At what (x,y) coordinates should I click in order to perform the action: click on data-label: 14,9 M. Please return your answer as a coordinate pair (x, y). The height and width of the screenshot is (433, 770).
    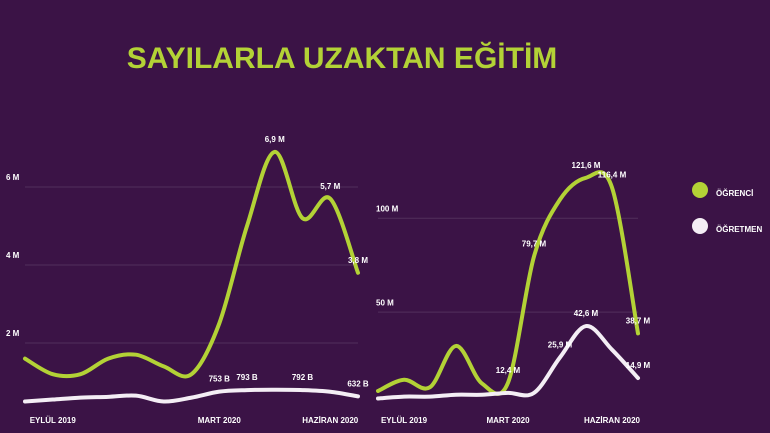
    Looking at the image, I should click on (638, 365).